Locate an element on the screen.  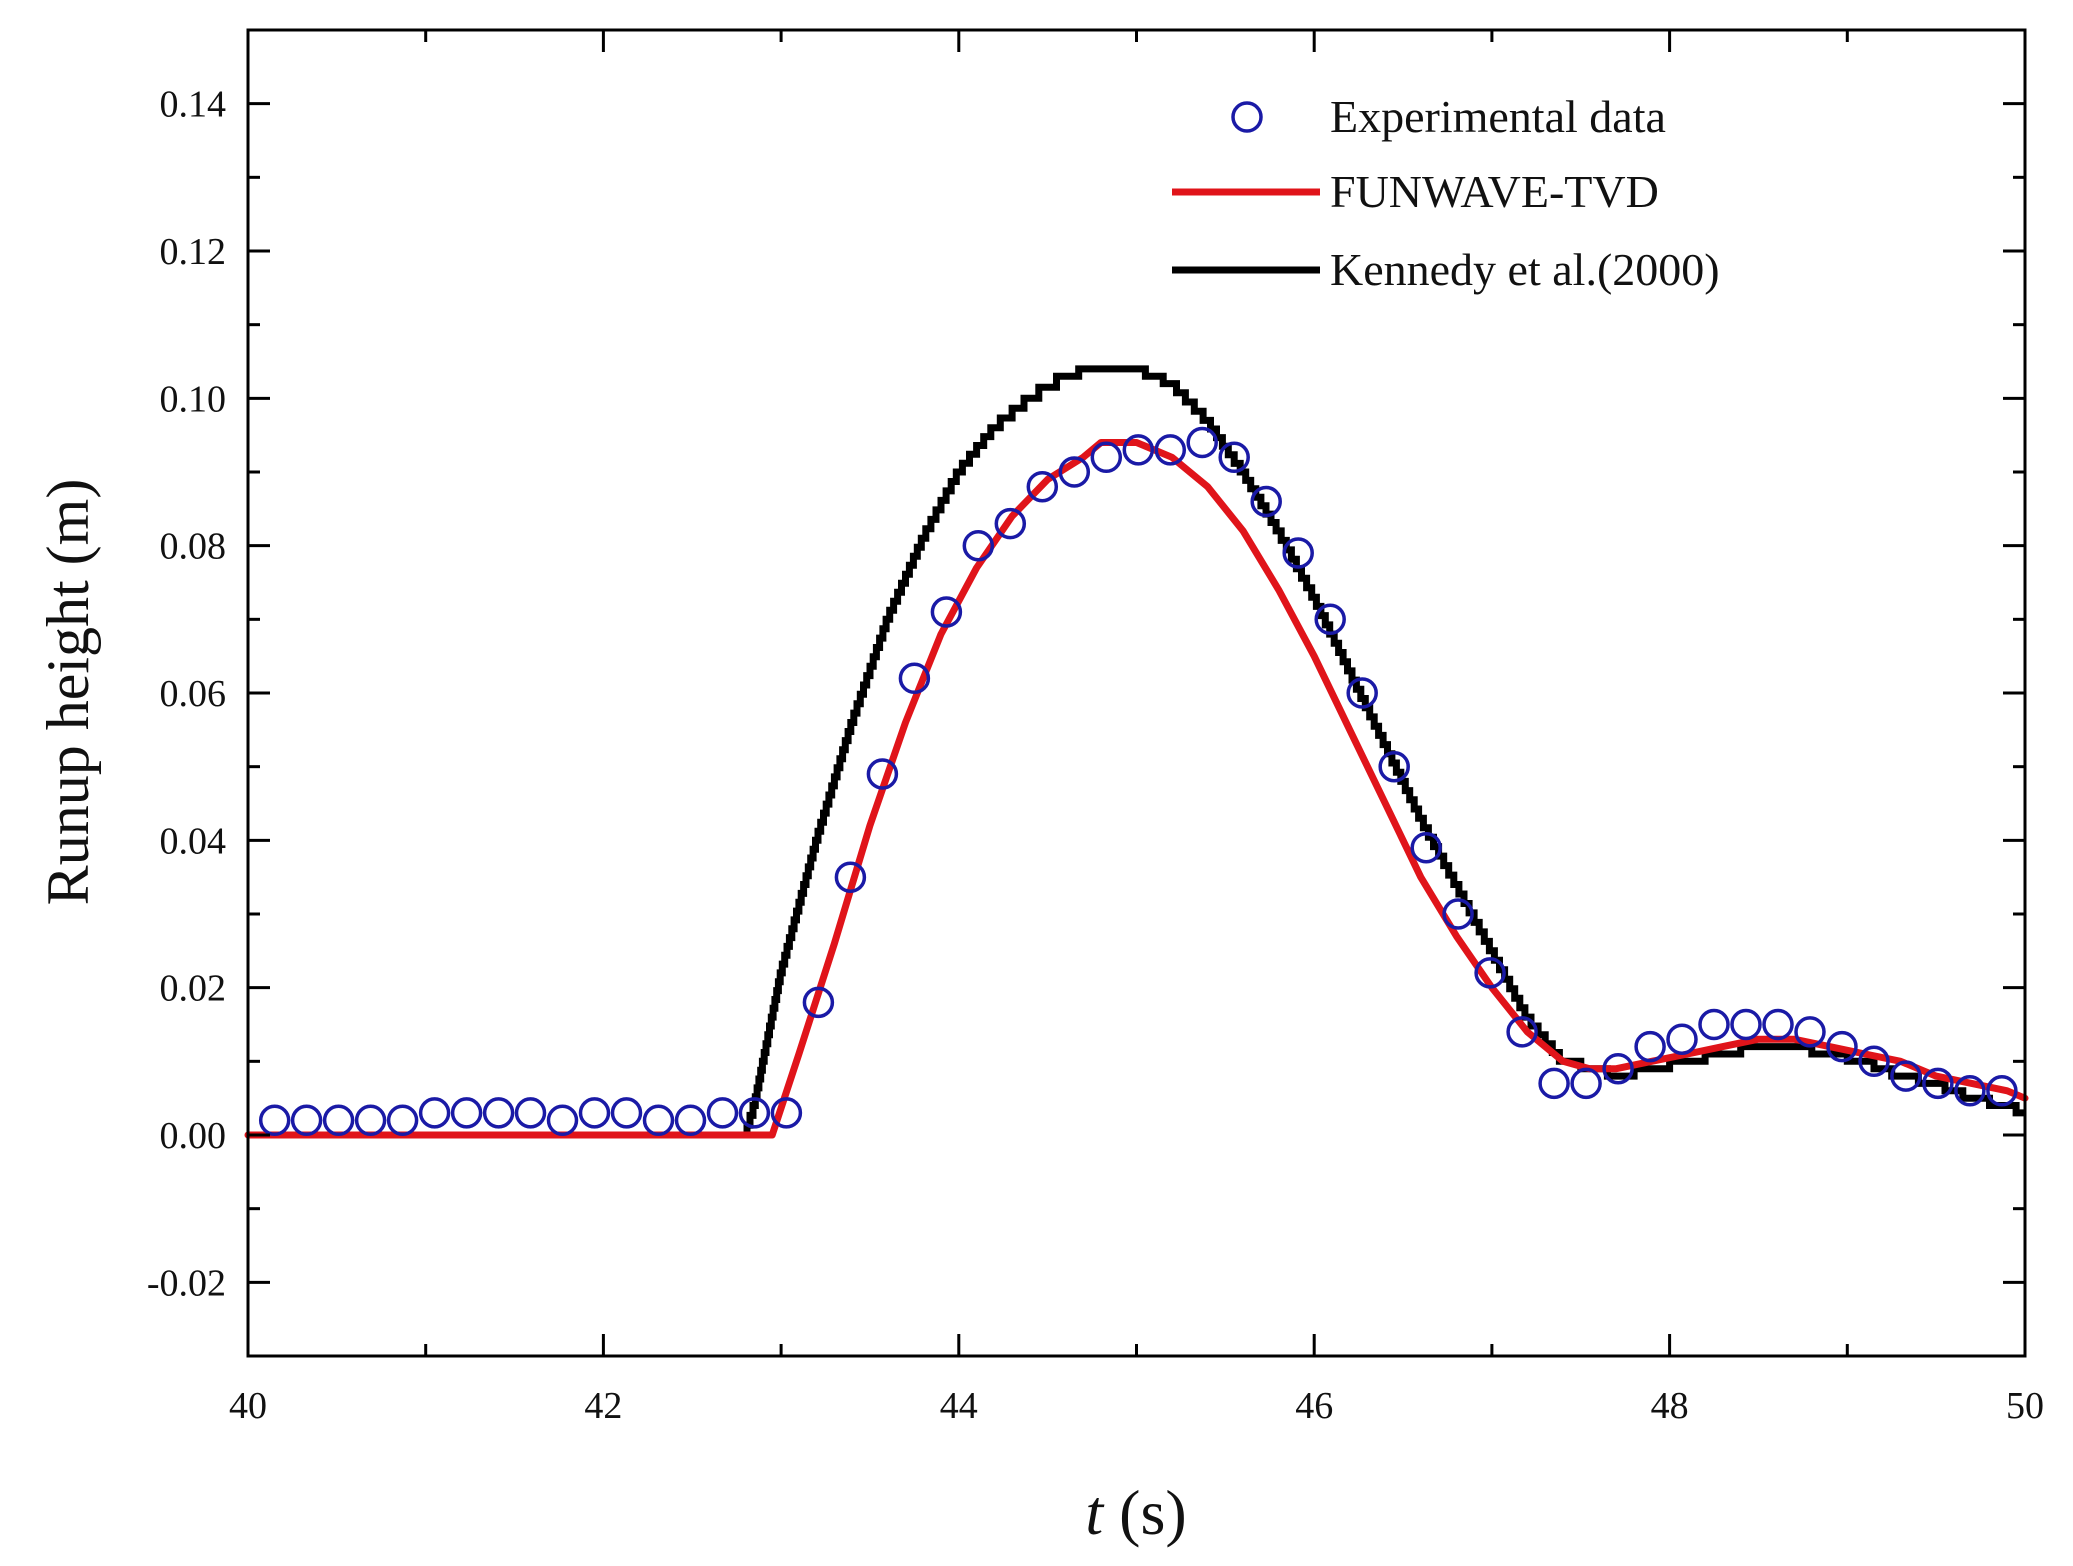
x-tick-label: 40 is located at coordinates (248, 1406).